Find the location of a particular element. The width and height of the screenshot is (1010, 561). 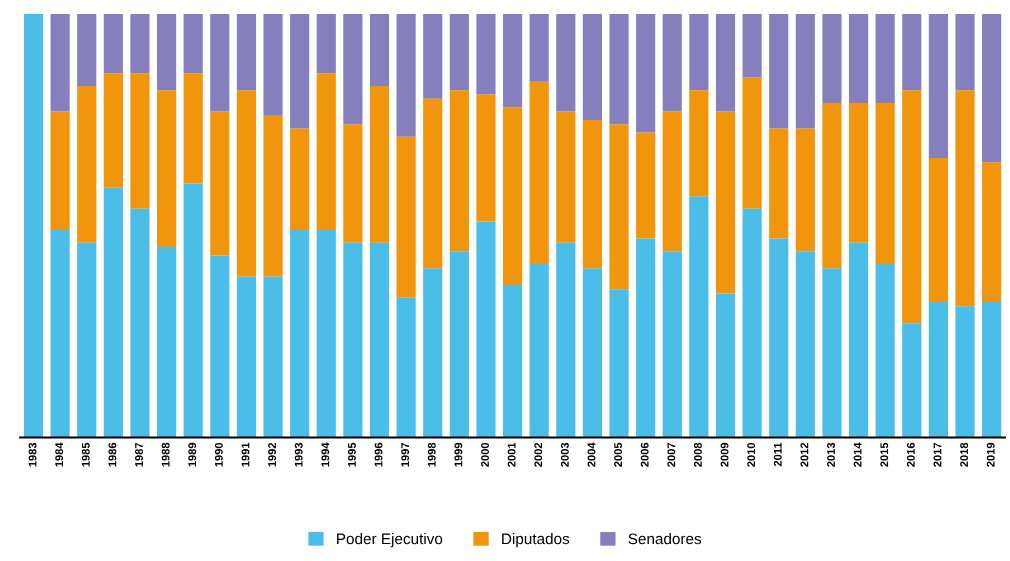

x-tick-label: 1999 is located at coordinates (458, 454).